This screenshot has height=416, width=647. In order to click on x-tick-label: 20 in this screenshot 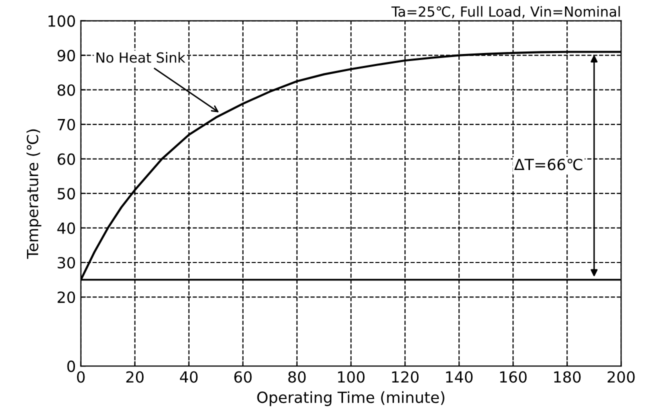, I will do `click(135, 377)`.